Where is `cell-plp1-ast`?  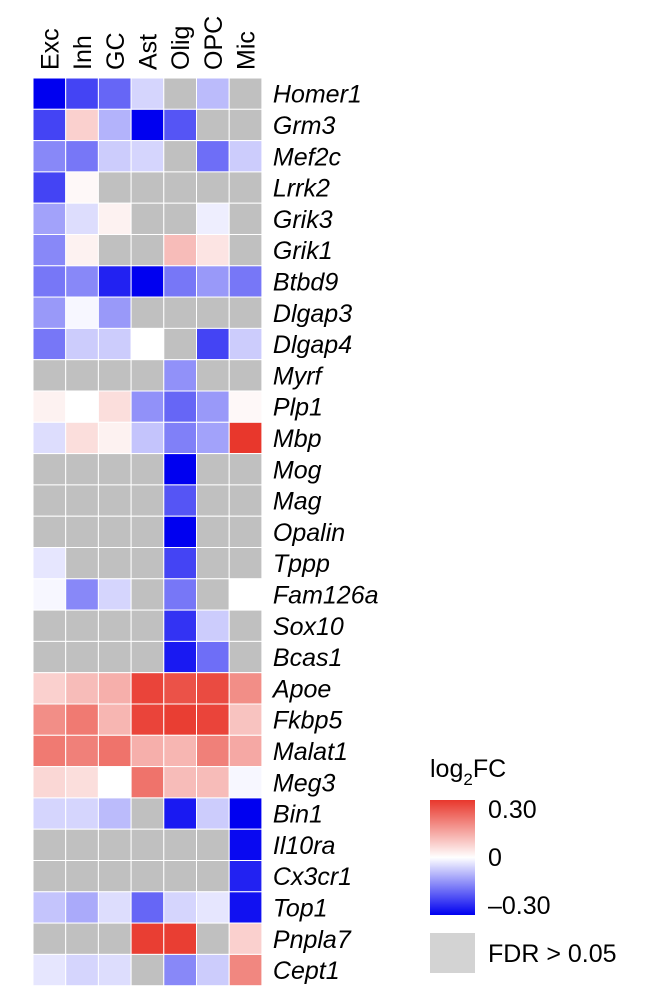
cell-plp1-ast is located at coordinates (147, 406).